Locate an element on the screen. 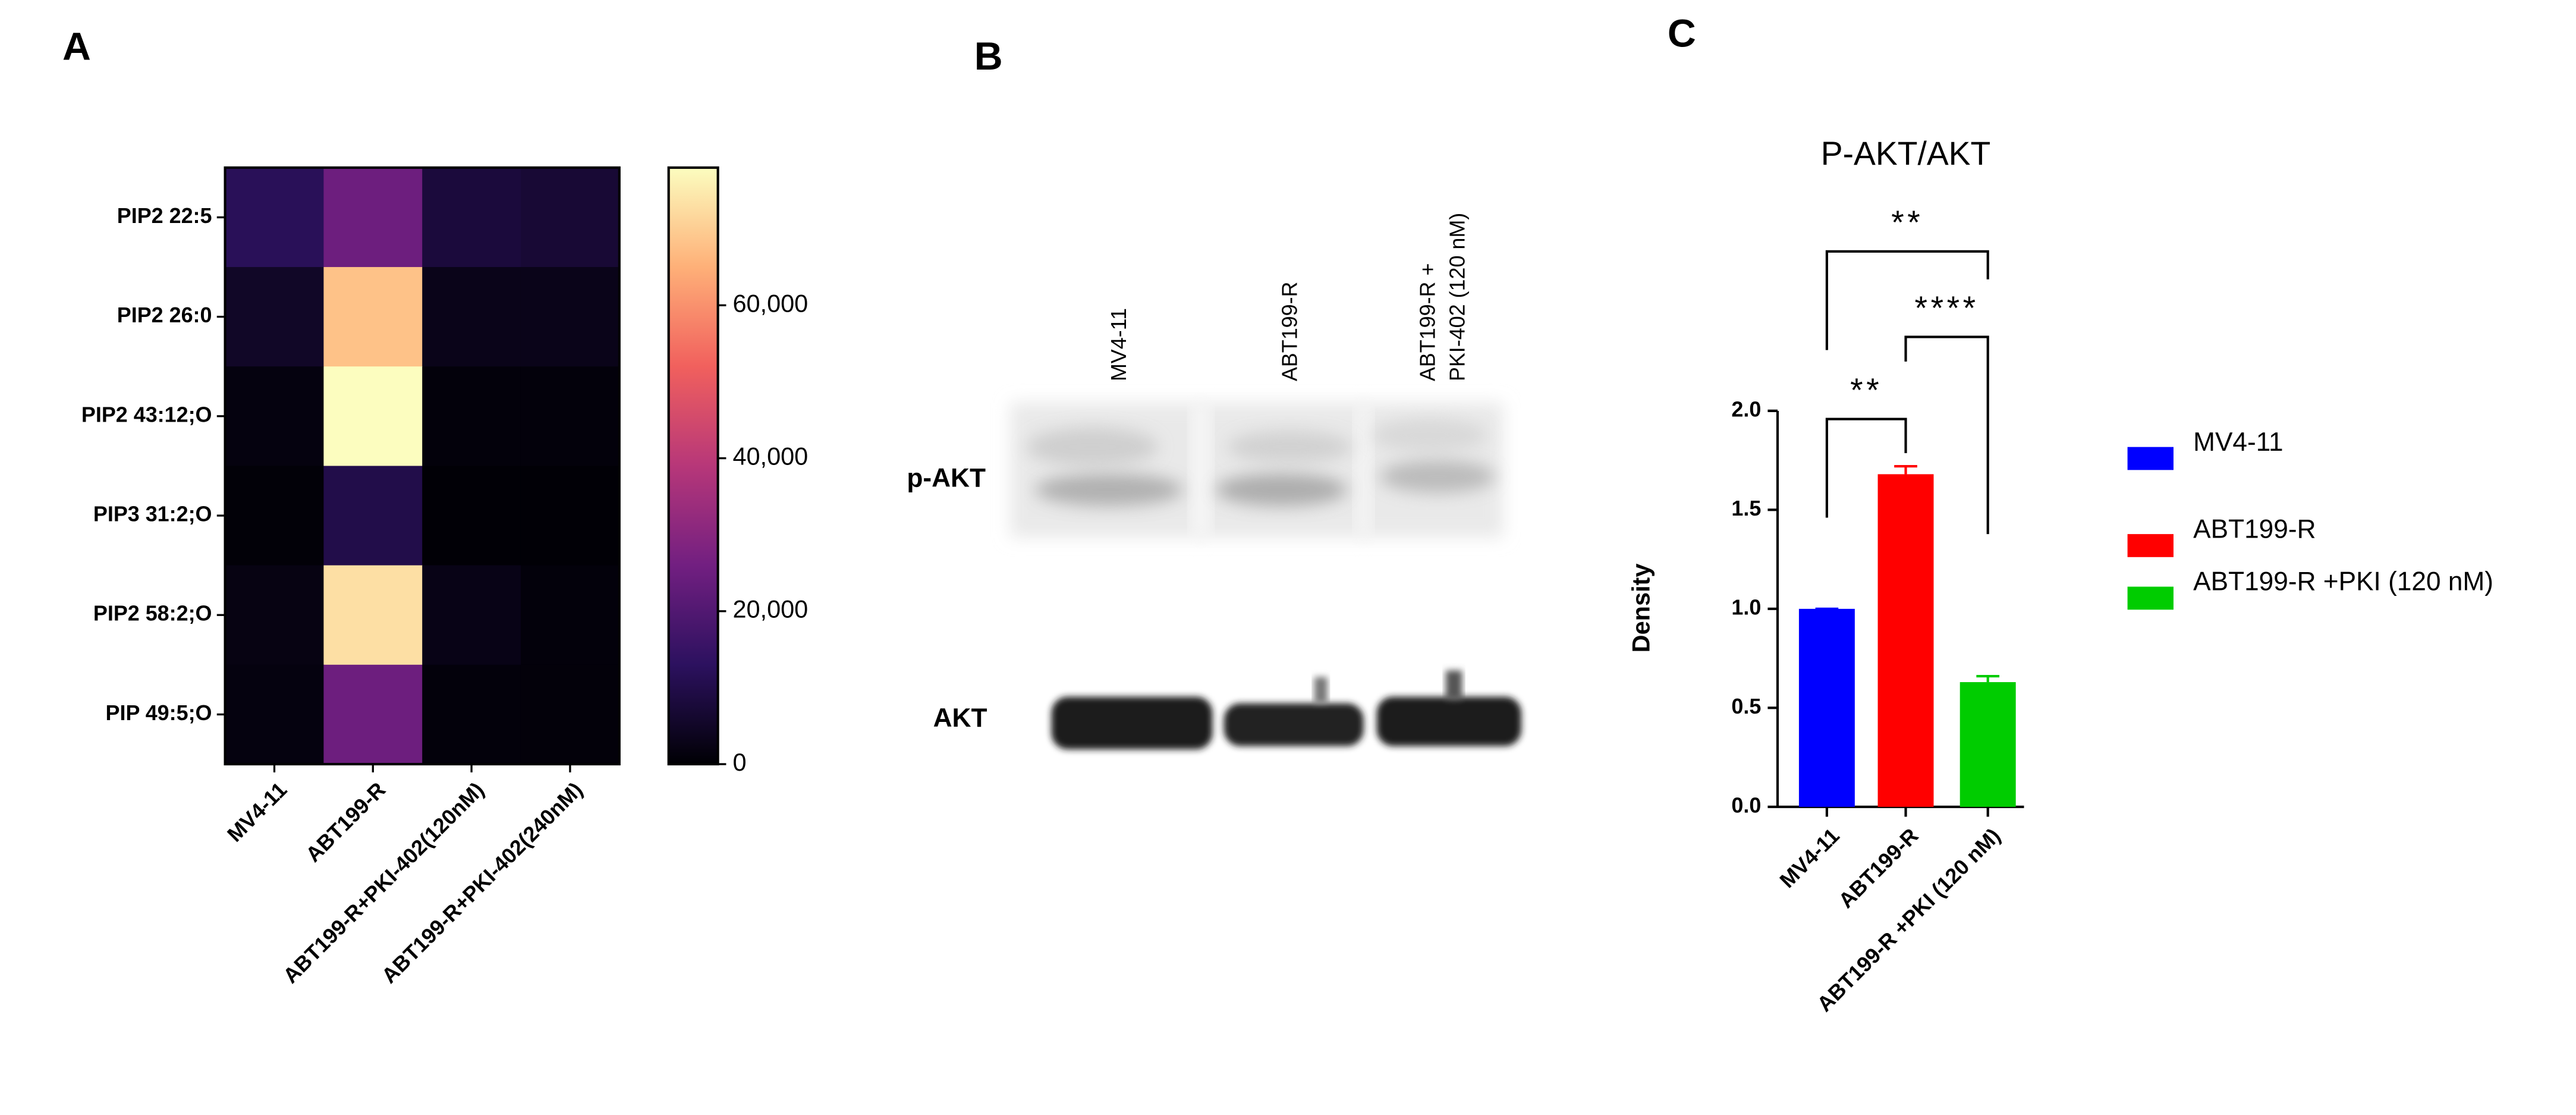 Image resolution: width=2576 pixels, height=1115 pixels. column-label: ABT199-R+PKI-402(120nM) is located at coordinates (383, 882).